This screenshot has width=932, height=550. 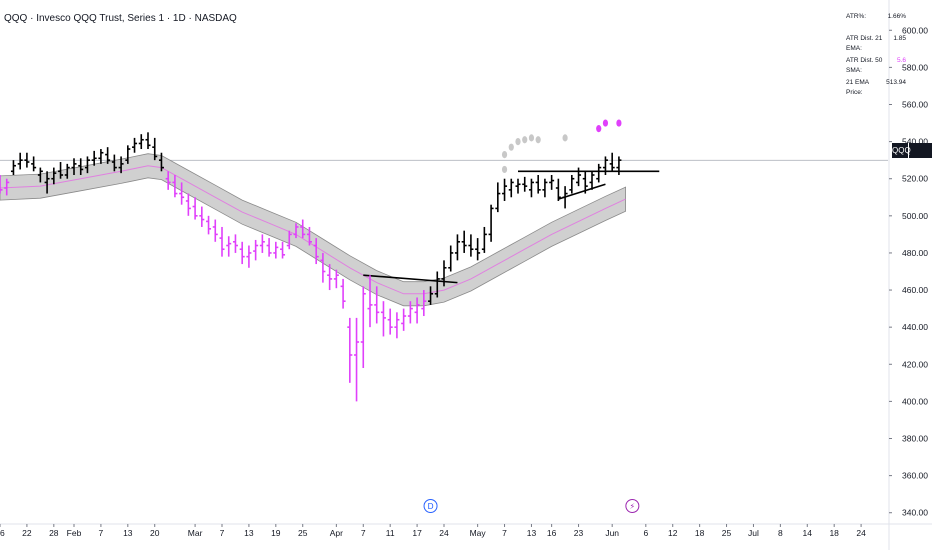 I want to click on y-tick-label: 400.00, so click(x=915, y=401).